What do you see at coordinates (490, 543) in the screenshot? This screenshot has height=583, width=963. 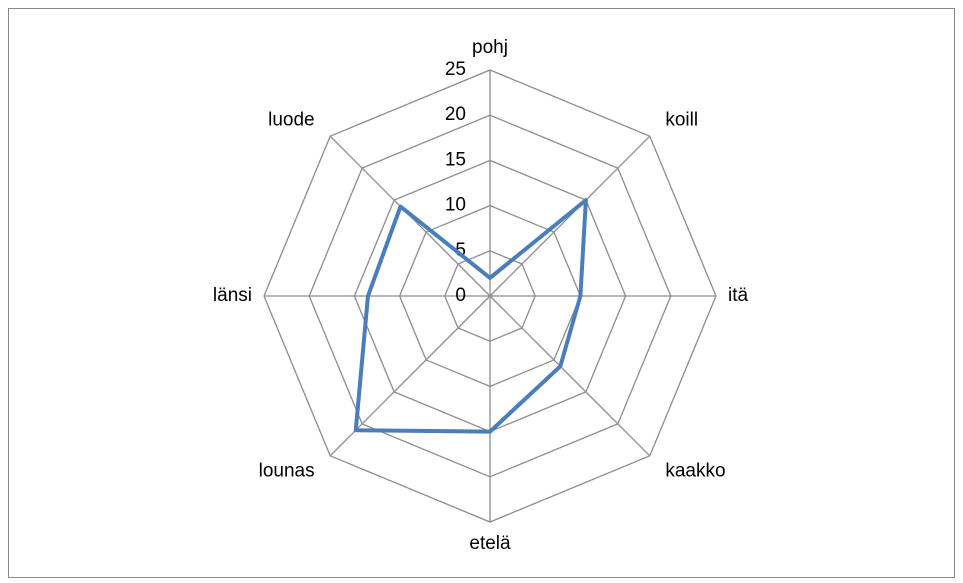 I see `category-label: etelä` at bounding box center [490, 543].